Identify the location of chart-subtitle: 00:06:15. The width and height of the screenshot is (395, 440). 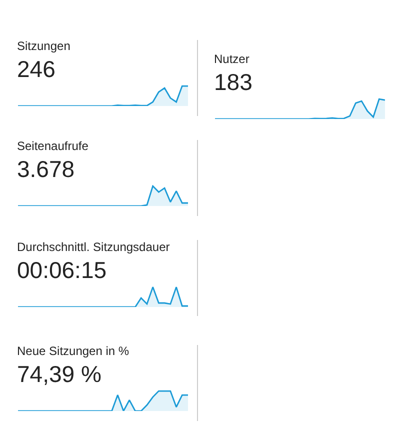
(62, 270).